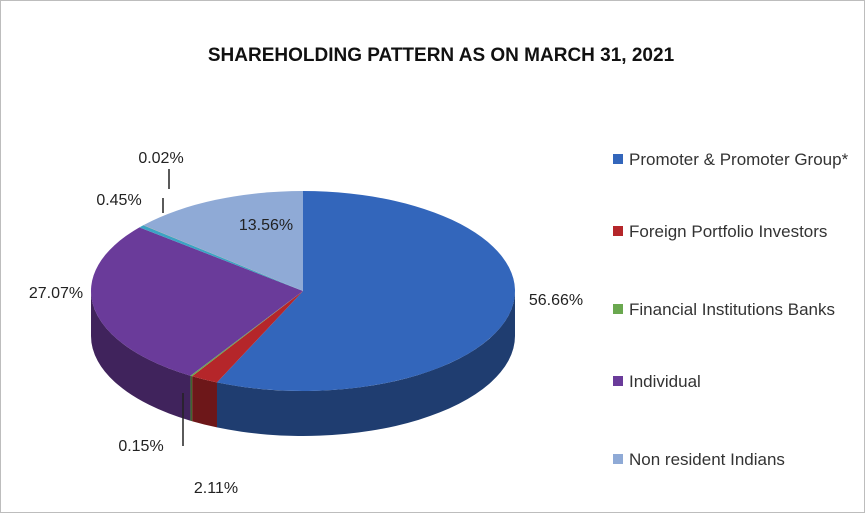  I want to click on legend-label: Foreign Portfolio Investors, so click(728, 231).